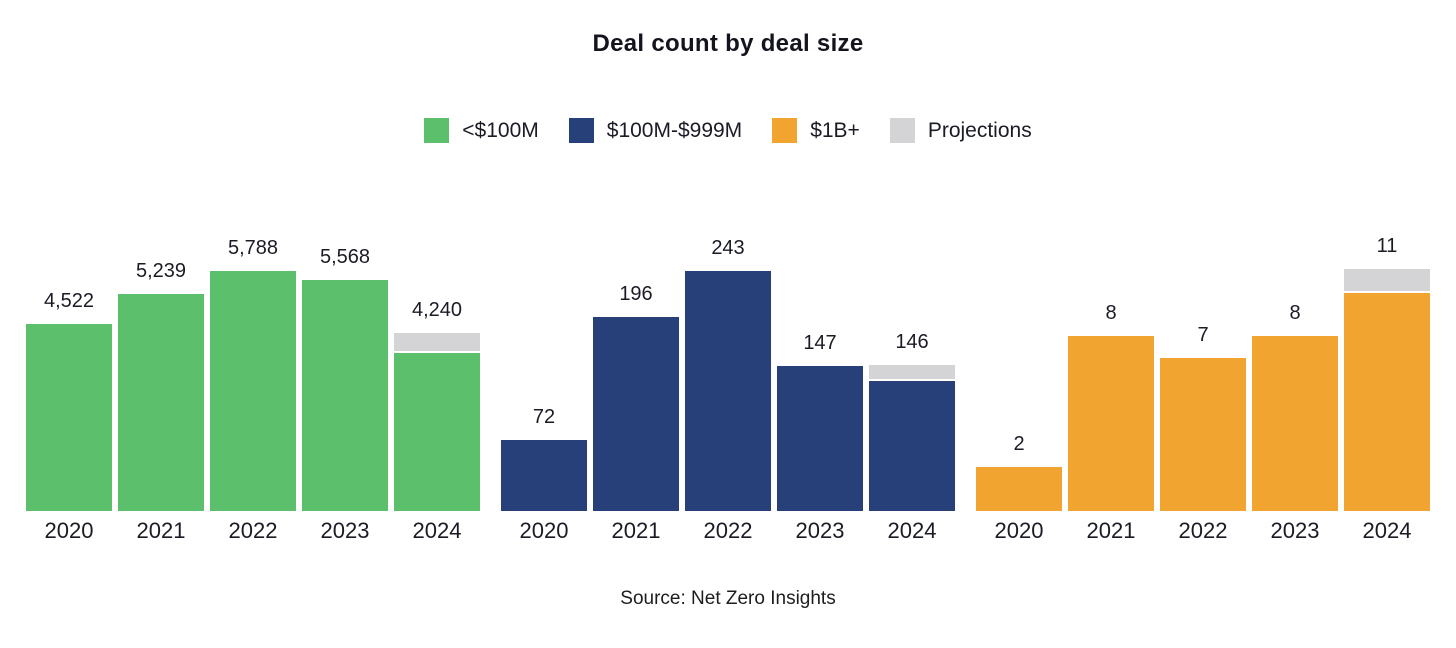 The height and width of the screenshot is (648, 1456). I want to click on bar-column: 4,522 2020, so click(69, 376).